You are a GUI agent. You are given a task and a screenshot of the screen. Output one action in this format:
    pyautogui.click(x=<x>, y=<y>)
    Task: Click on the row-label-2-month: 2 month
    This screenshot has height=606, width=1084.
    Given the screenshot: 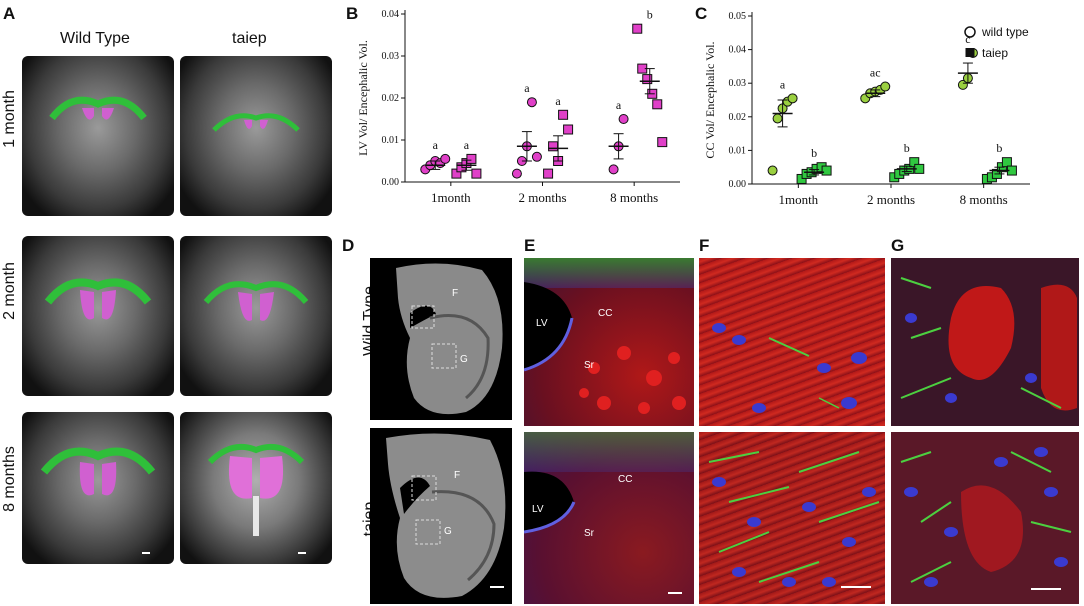 What is the action you would take?
    pyautogui.click(x=9, y=291)
    